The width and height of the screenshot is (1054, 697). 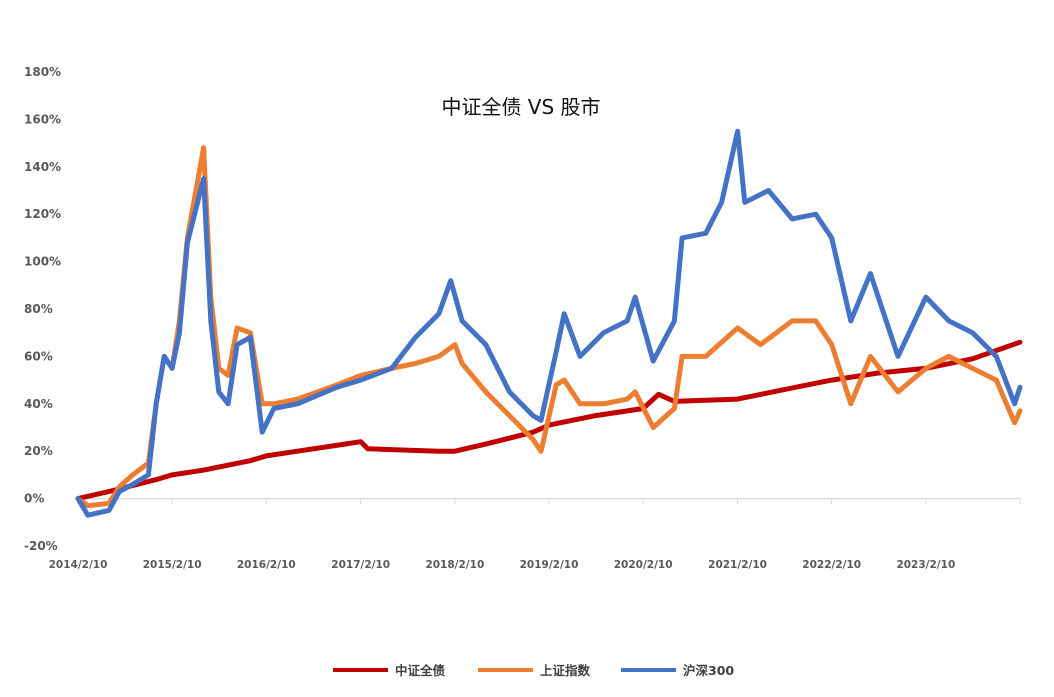 What do you see at coordinates (565, 670) in the screenshot?
I see `legend-label: 上证指数` at bounding box center [565, 670].